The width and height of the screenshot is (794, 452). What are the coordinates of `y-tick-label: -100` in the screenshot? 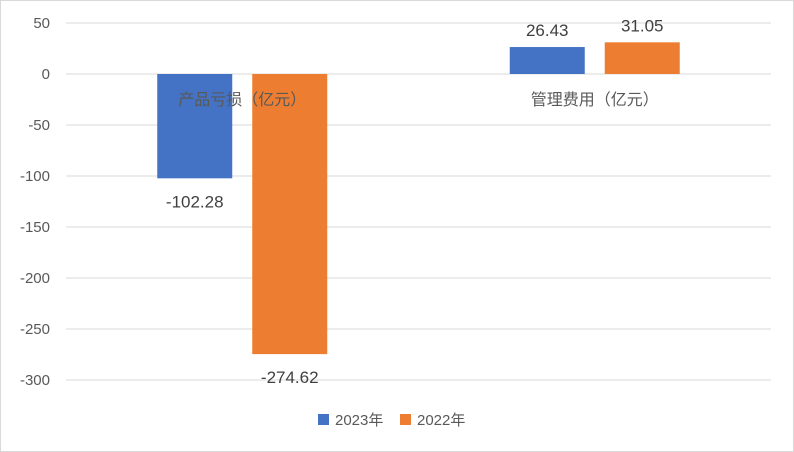 It's located at (35, 176).